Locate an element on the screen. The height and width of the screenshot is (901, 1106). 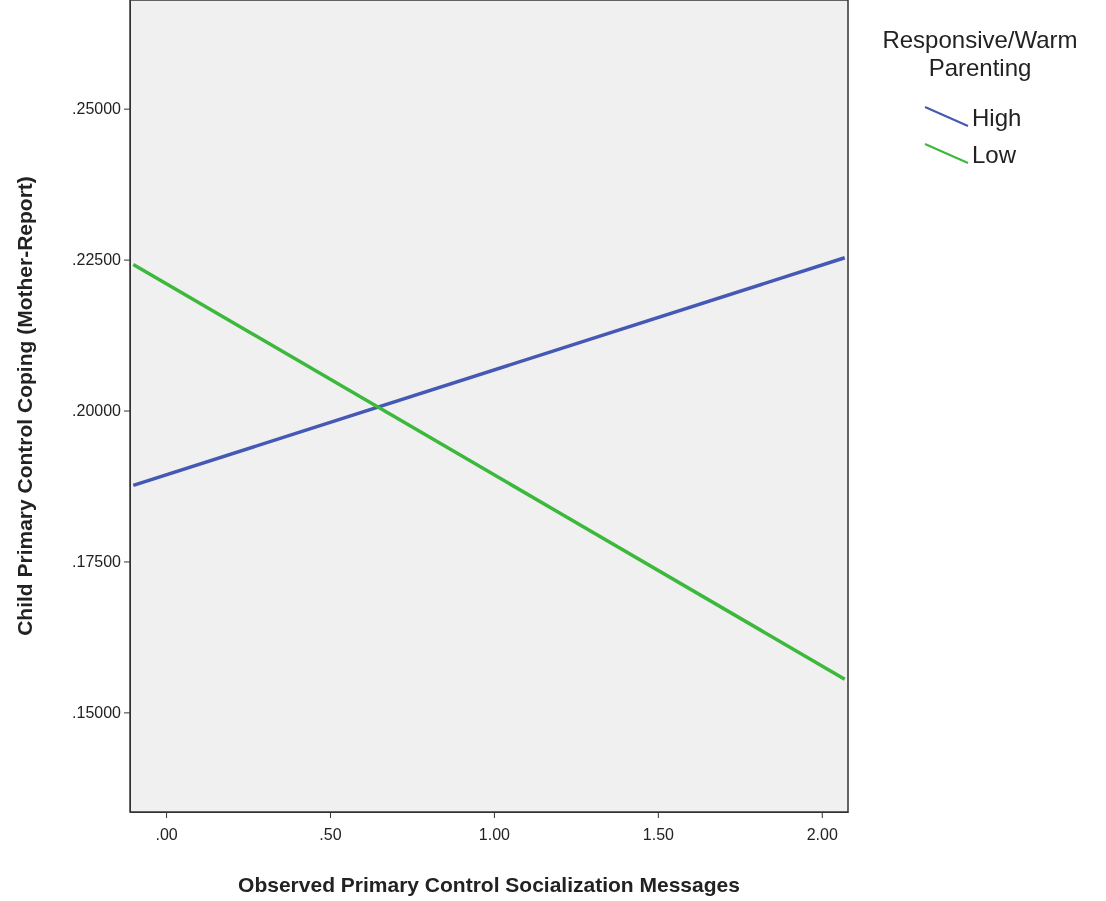
x-tick-label: 1.50 is located at coordinates (658, 835).